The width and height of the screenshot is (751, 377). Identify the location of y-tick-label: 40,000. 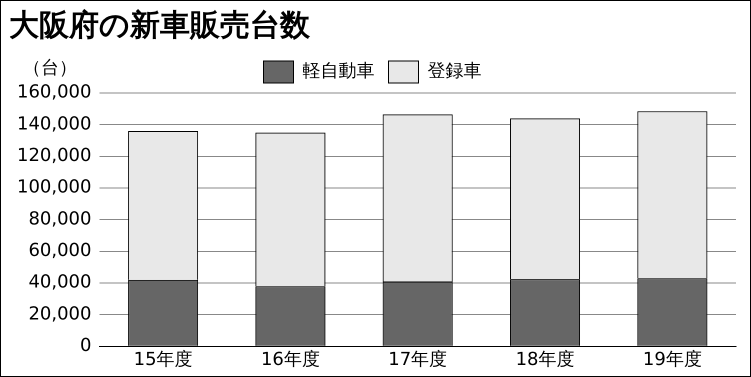
(60, 282).